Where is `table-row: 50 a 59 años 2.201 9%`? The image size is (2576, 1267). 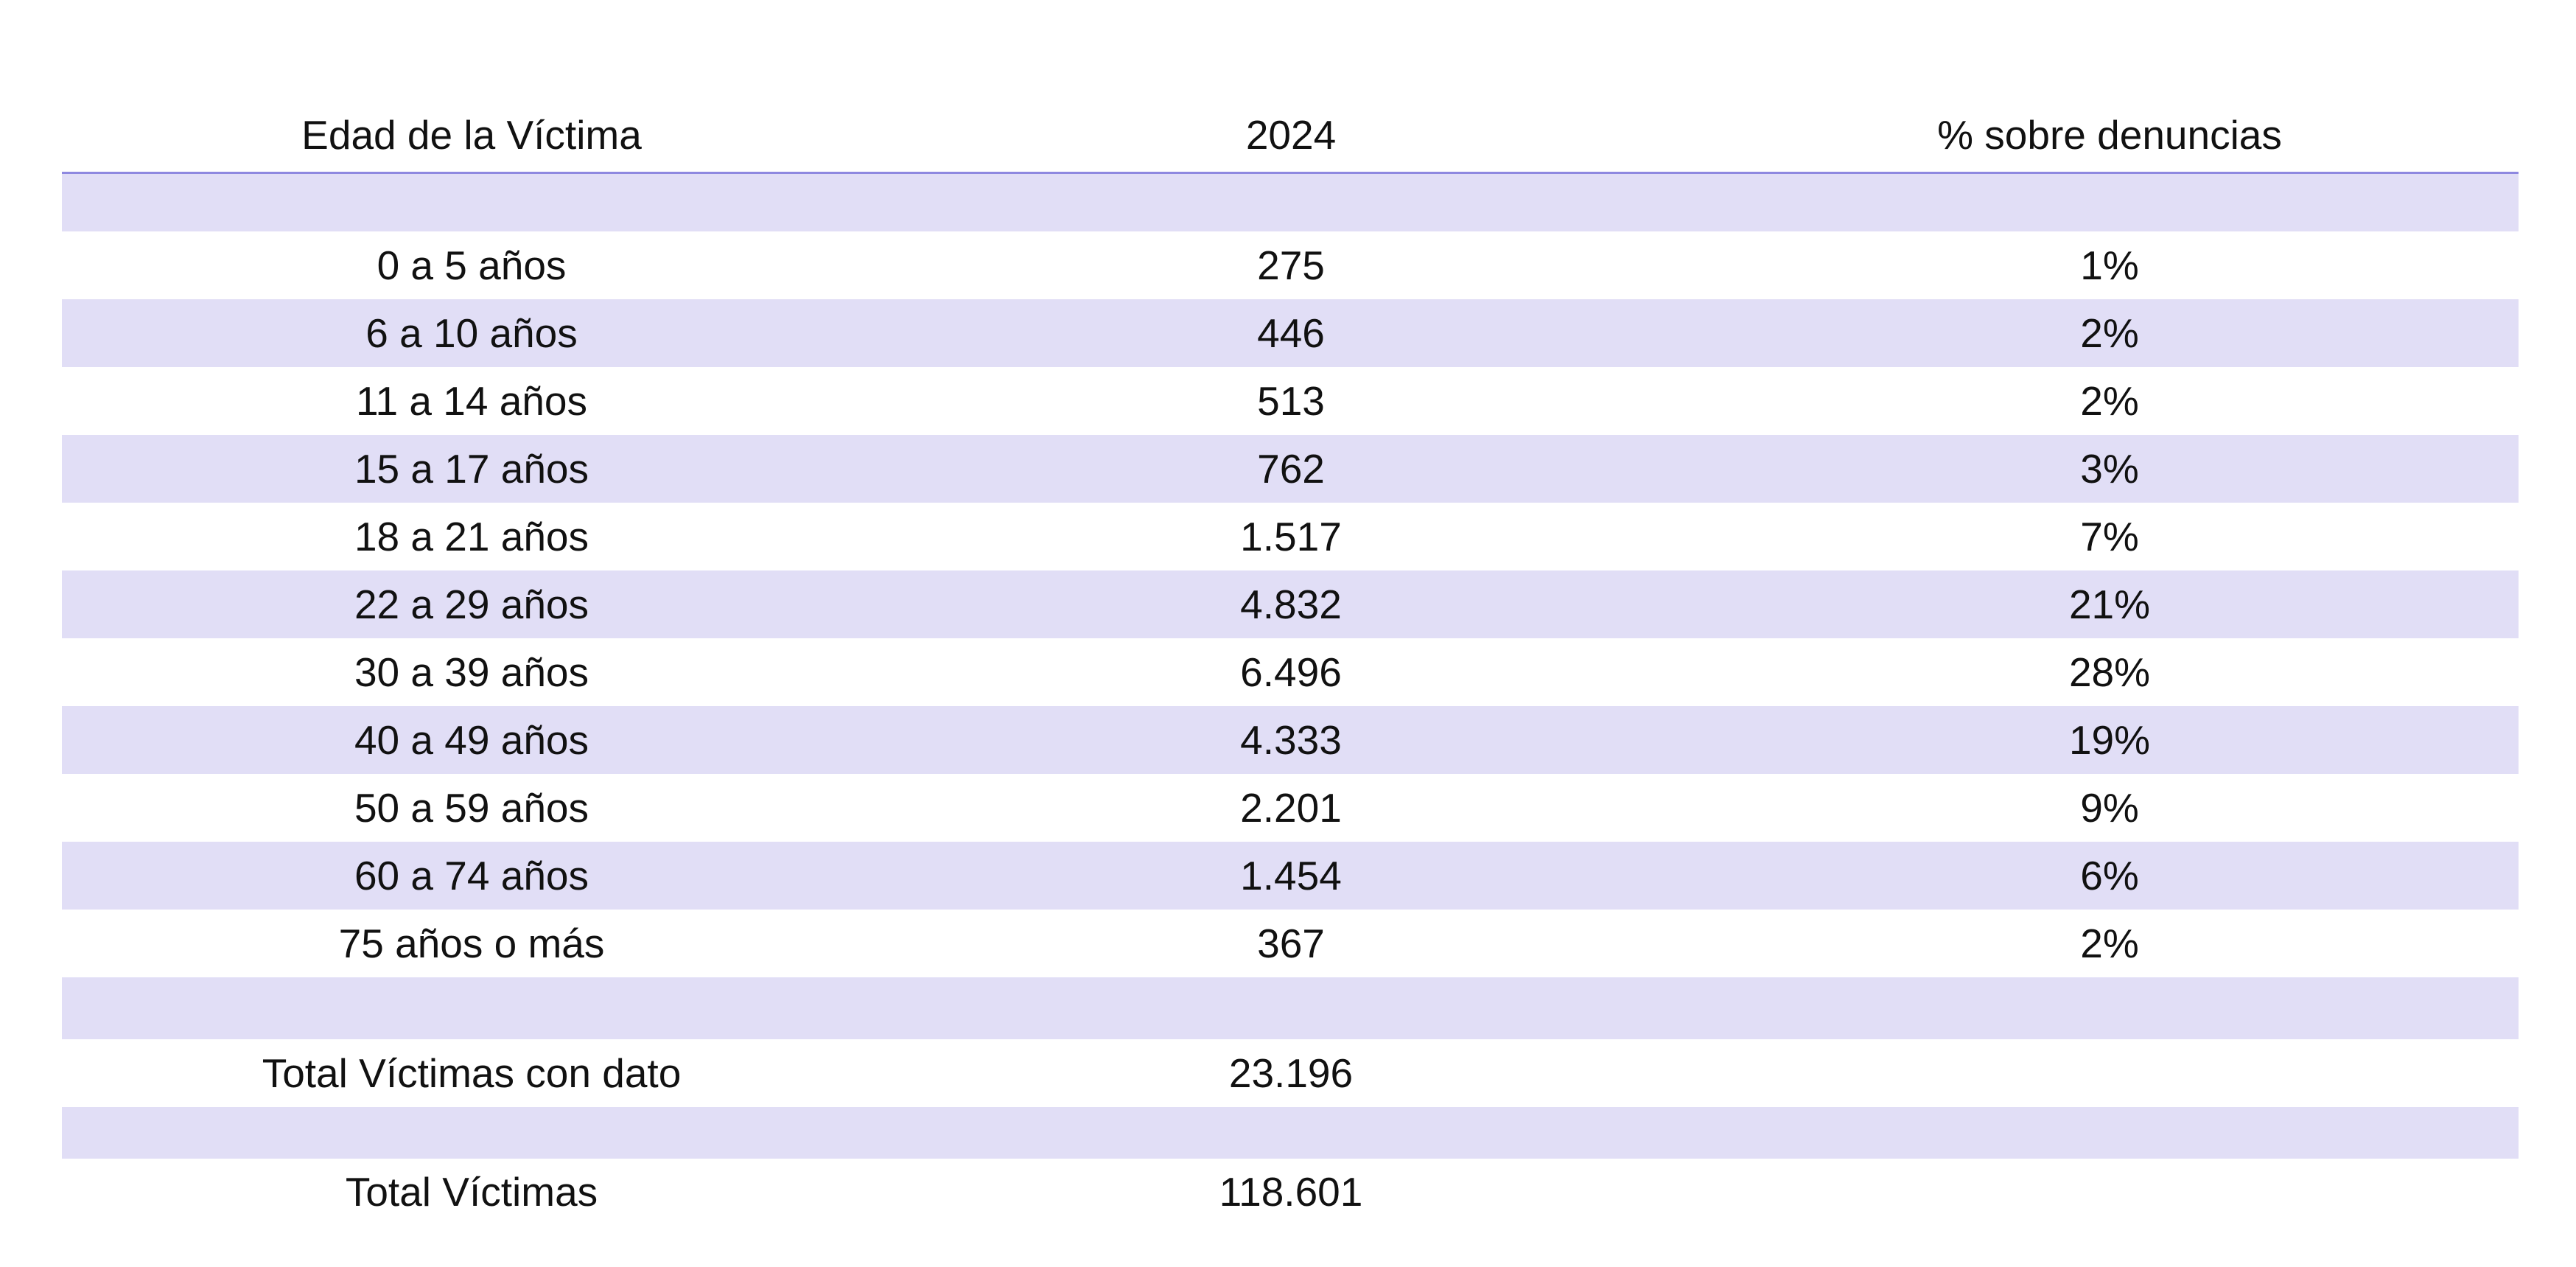
table-row: 50 a 59 años 2.201 9% is located at coordinates (1290, 808).